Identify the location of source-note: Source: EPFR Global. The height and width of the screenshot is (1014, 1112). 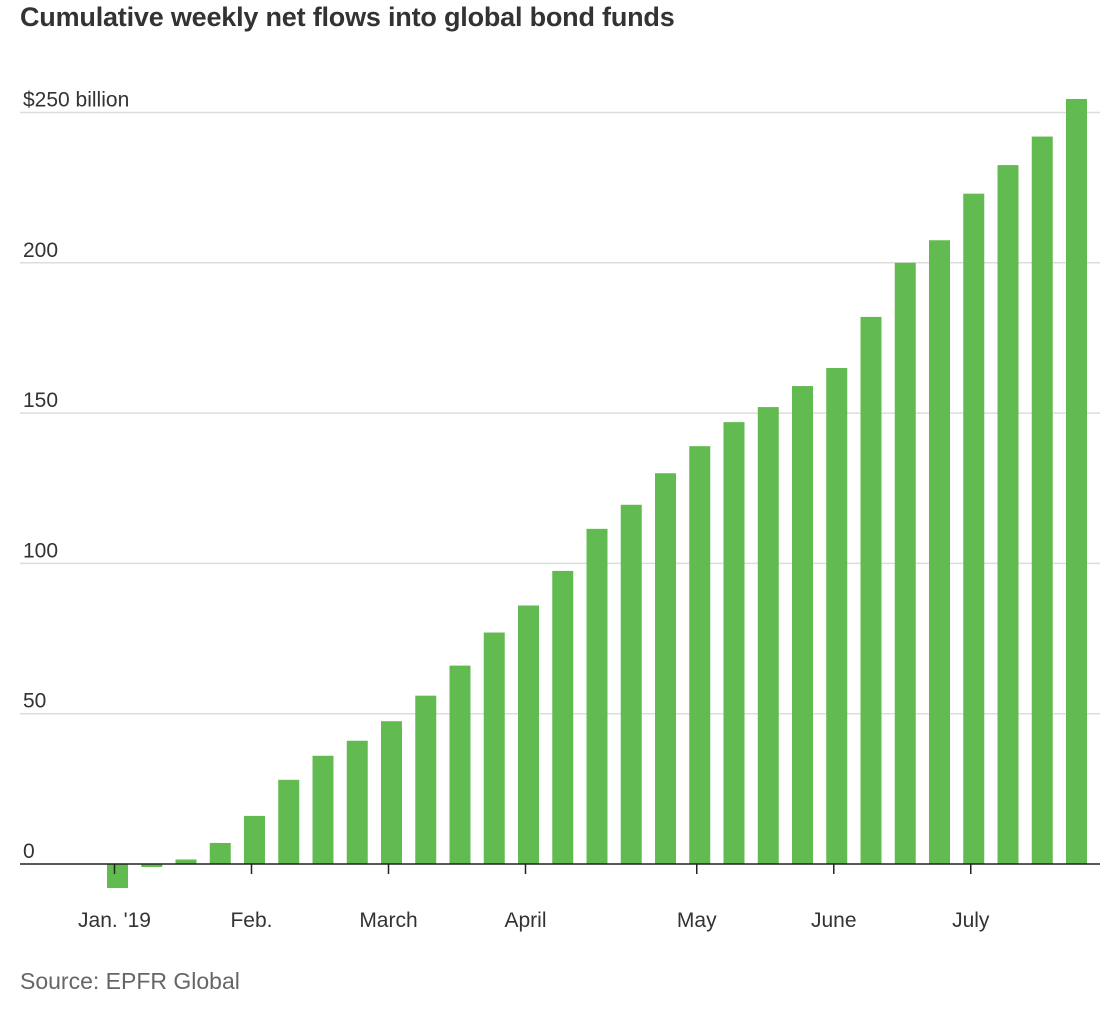
(130, 981).